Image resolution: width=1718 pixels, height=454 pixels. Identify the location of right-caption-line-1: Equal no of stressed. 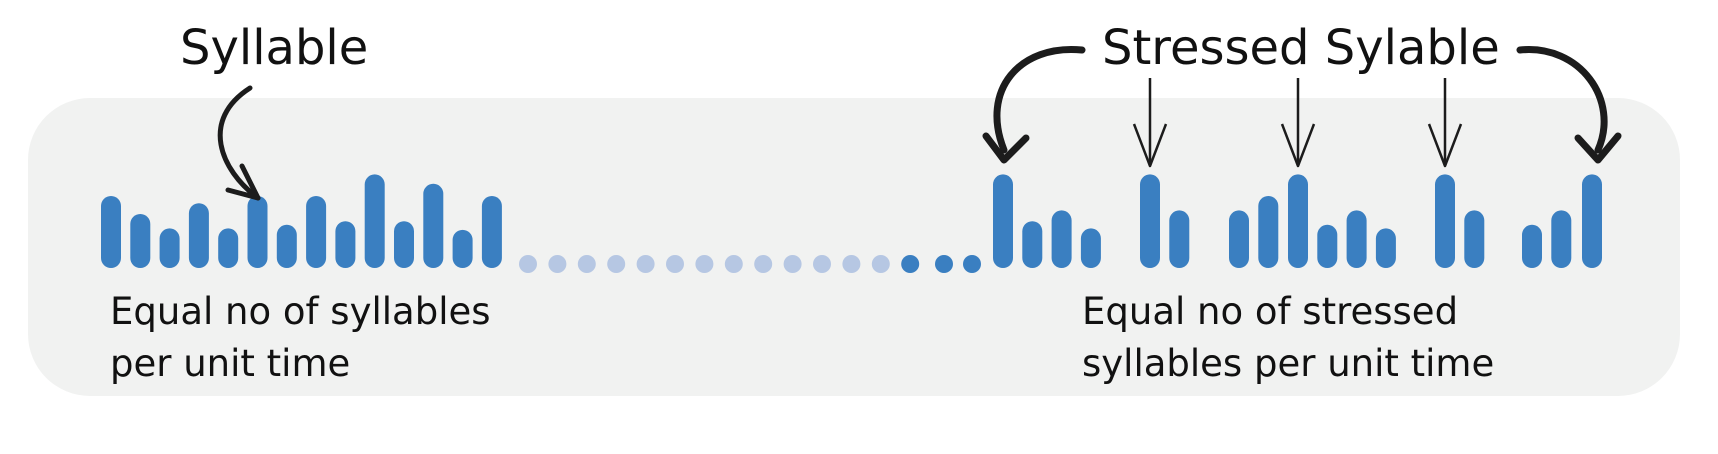
(1288, 312).